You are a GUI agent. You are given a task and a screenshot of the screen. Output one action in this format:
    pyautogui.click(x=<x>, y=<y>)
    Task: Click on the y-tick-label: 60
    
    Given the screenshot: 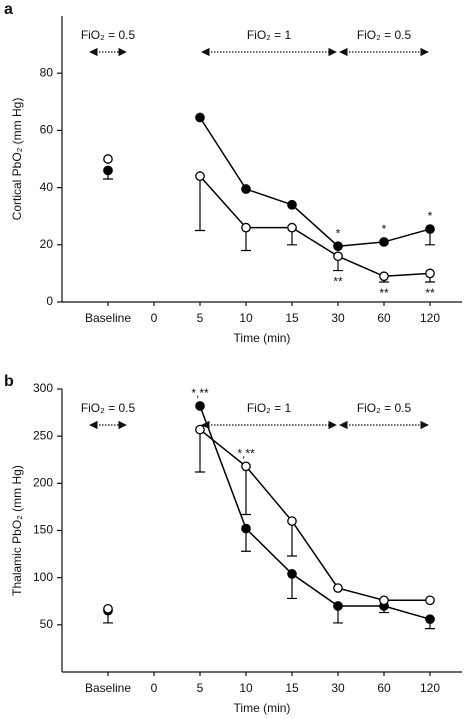 What is the action you would take?
    pyautogui.click(x=47, y=130)
    